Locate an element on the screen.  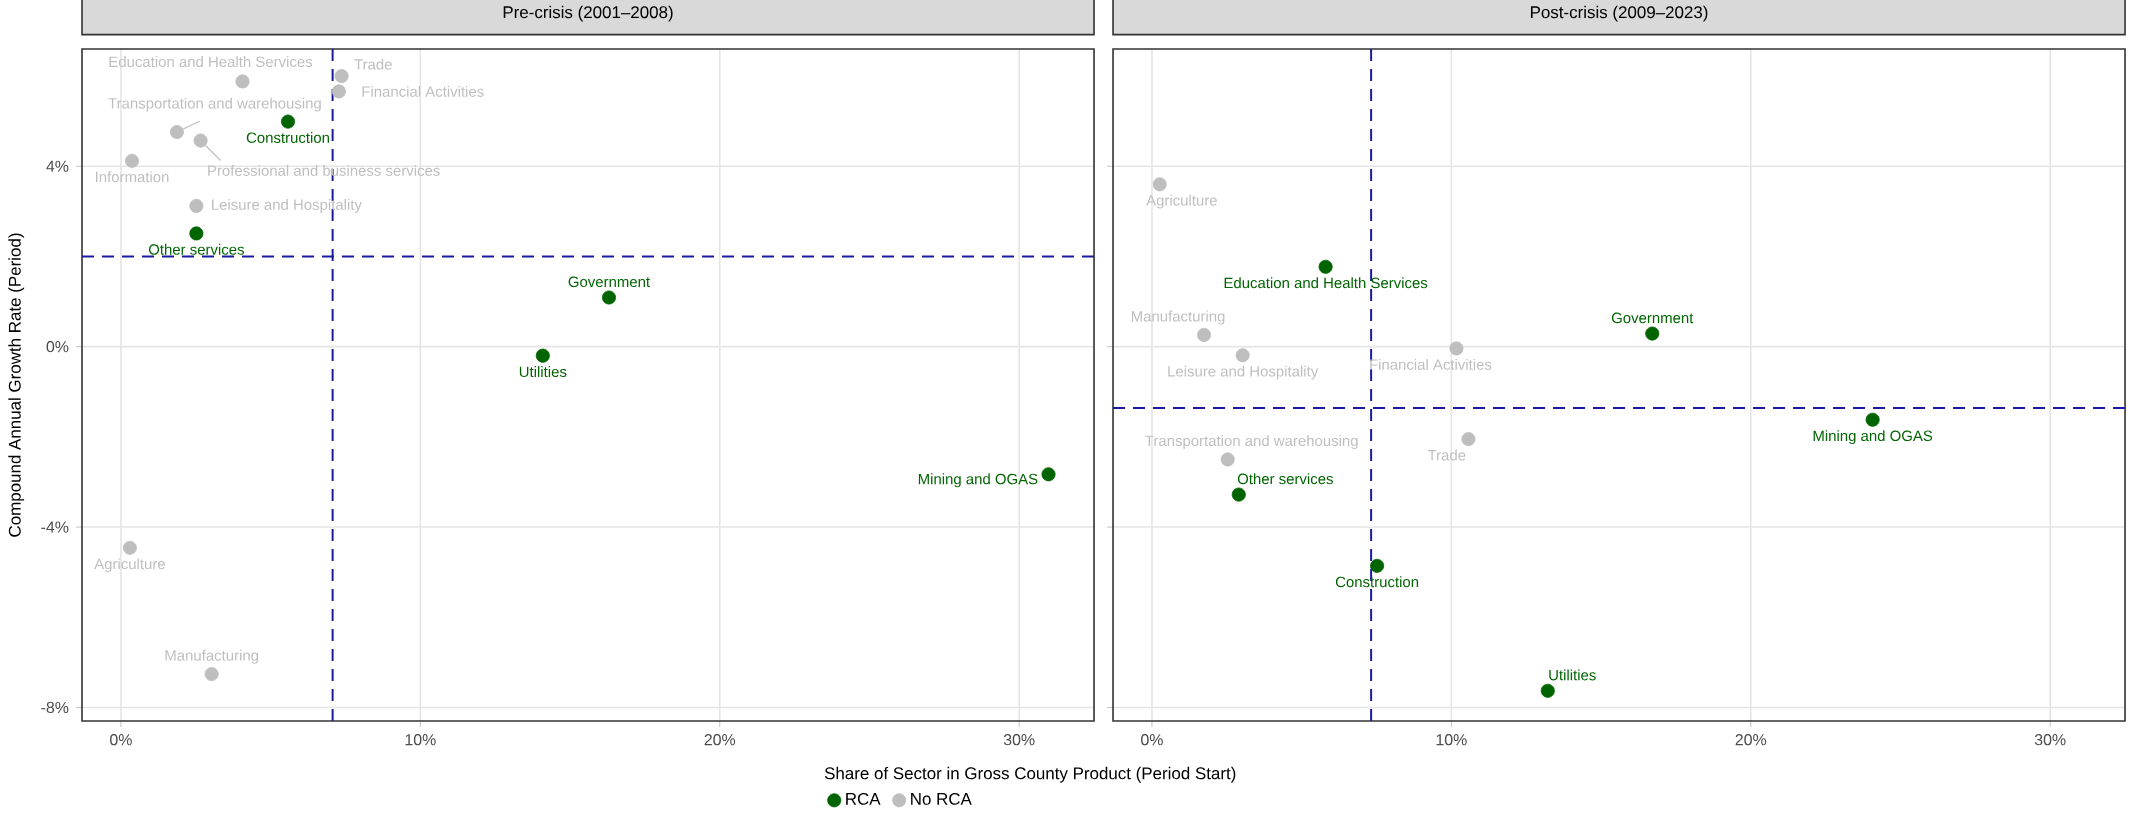
x-axis-title: Share of Sector in Gross County Product (Period Start) is located at coordinates (1030, 774).